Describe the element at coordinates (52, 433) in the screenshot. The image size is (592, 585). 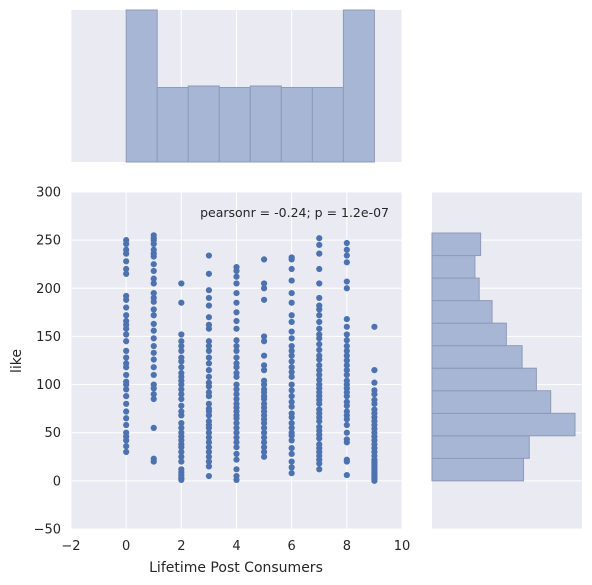
I see `y-tick-label: 50` at that location.